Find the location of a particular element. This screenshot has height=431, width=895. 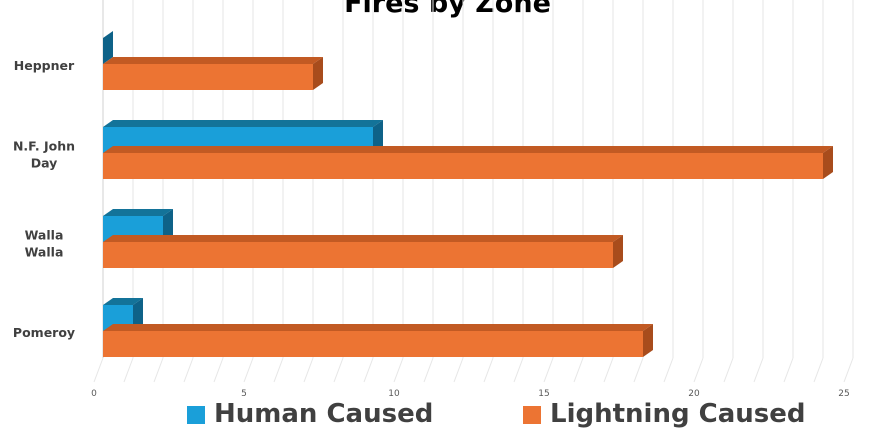

legend-swatch-lightning-caused is located at coordinates (532, 414).